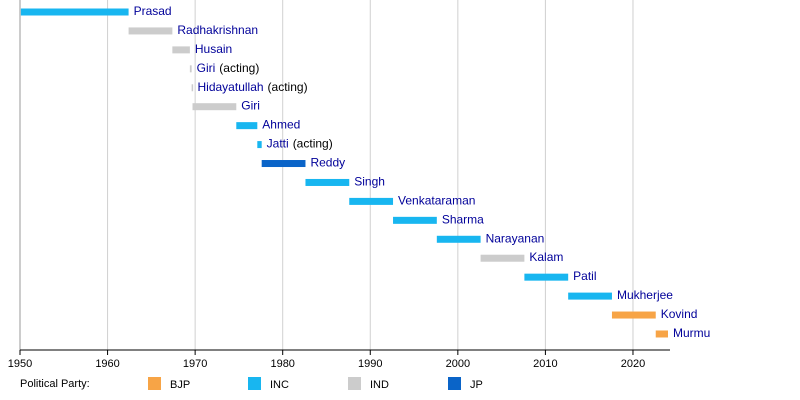 The height and width of the screenshot is (400, 800). Describe the element at coordinates (370, 364) in the screenshot. I see `x-tick-label: 1990` at that location.